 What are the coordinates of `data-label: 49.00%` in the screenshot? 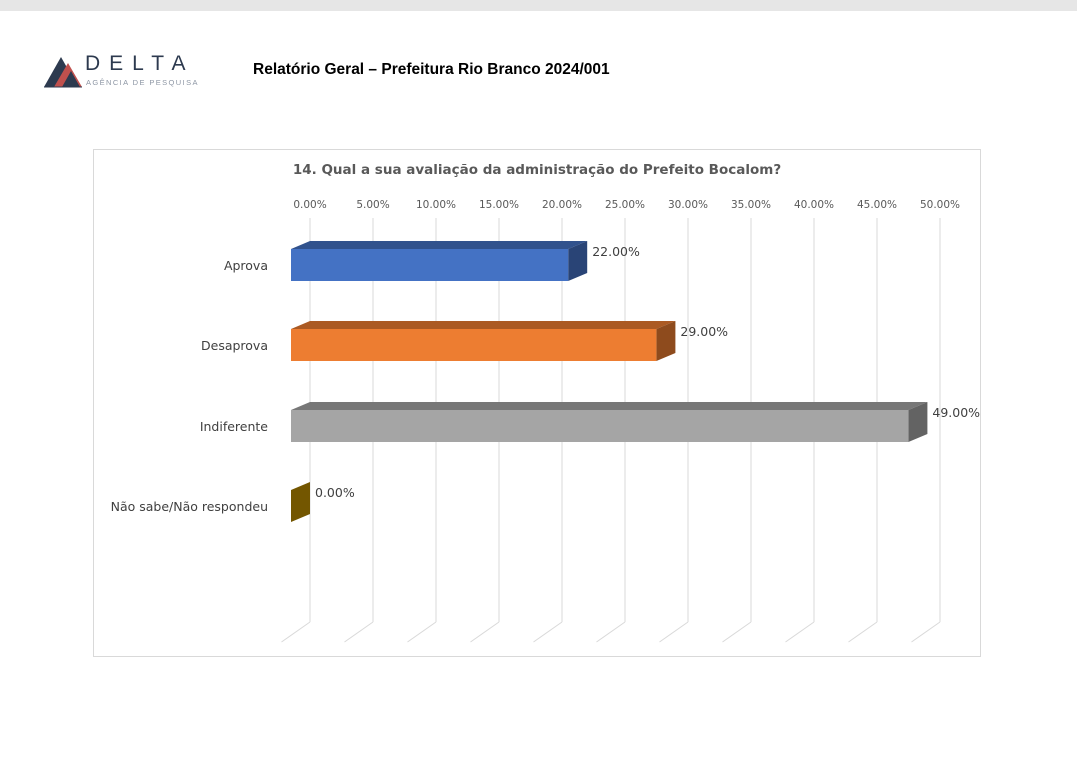 It's located at (956, 412).